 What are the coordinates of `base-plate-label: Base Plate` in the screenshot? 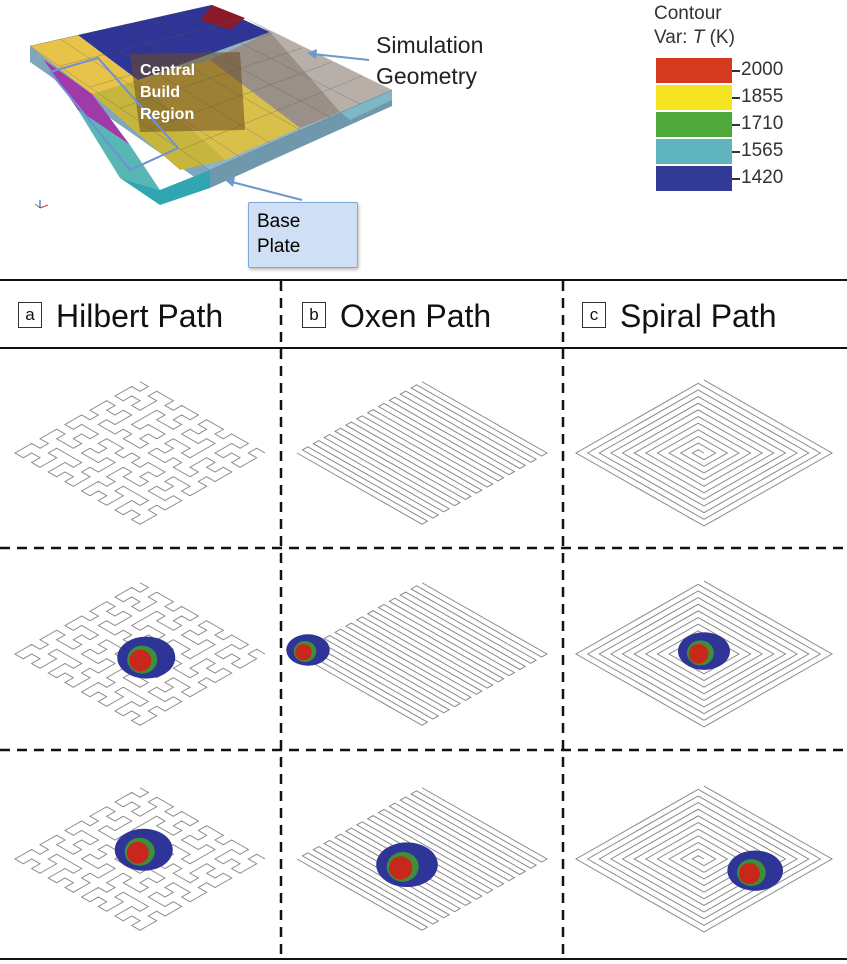 It's located at (303, 235).